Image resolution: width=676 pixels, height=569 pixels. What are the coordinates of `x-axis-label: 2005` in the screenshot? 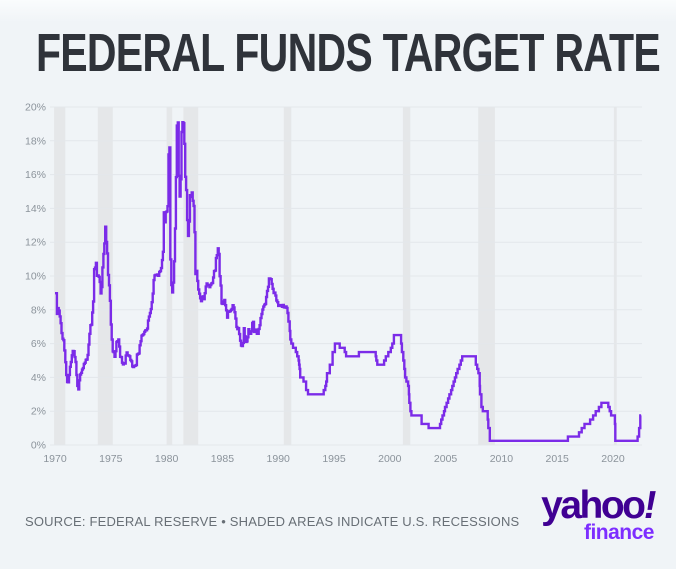 It's located at (446, 459).